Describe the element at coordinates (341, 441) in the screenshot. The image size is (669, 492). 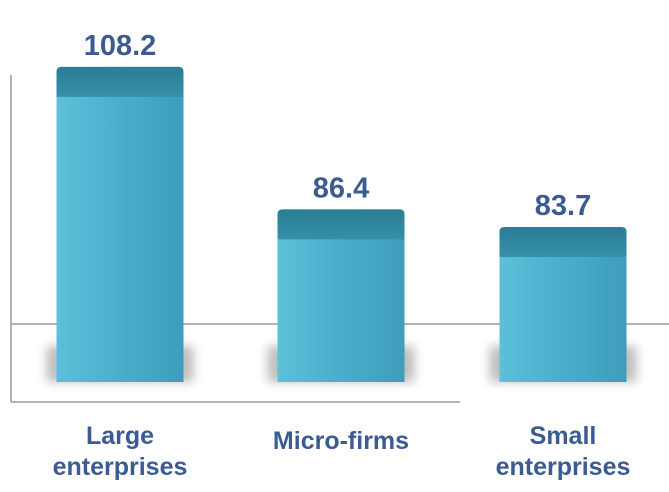
I see `category-label: Micro-firms` at that location.